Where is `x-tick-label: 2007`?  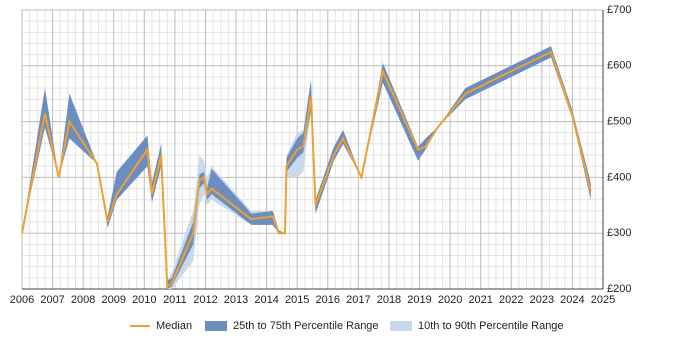 x-tick-label: 2007 is located at coordinates (52, 300).